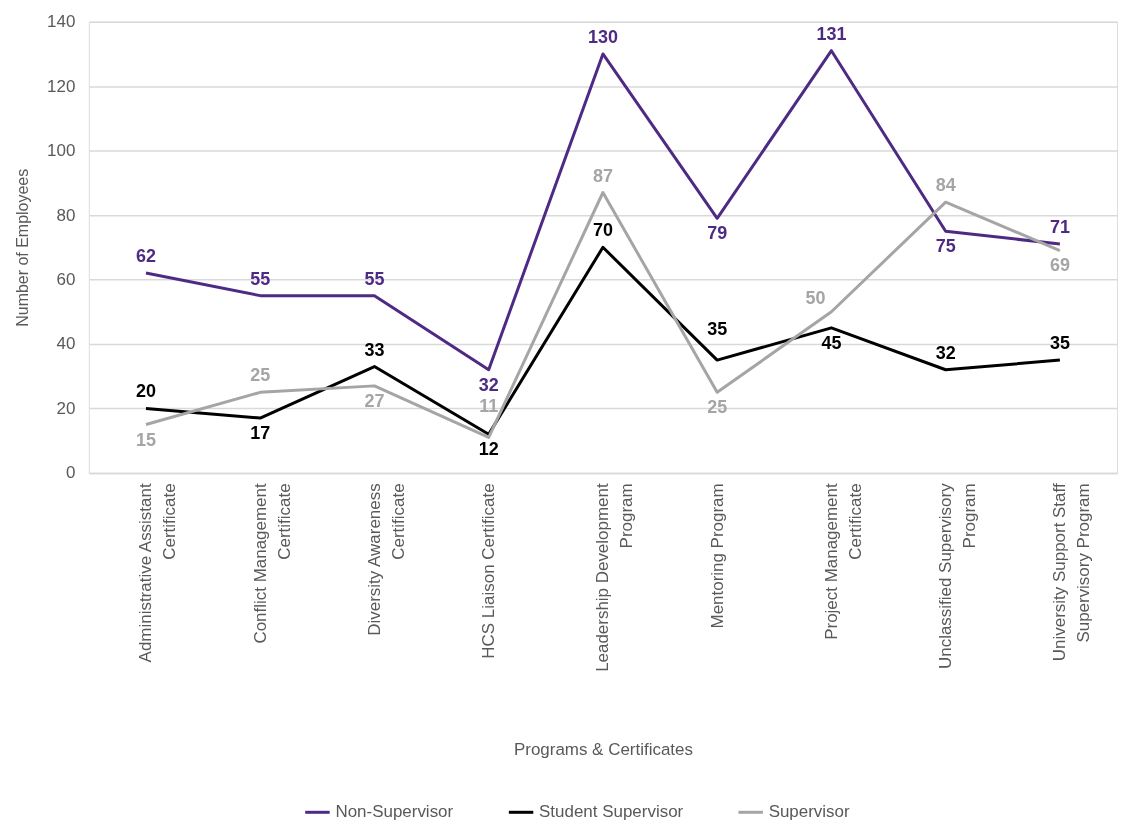  What do you see at coordinates (158, 573) in the screenshot?
I see `x-tick-label: Administrative Assistant Certificate` at bounding box center [158, 573].